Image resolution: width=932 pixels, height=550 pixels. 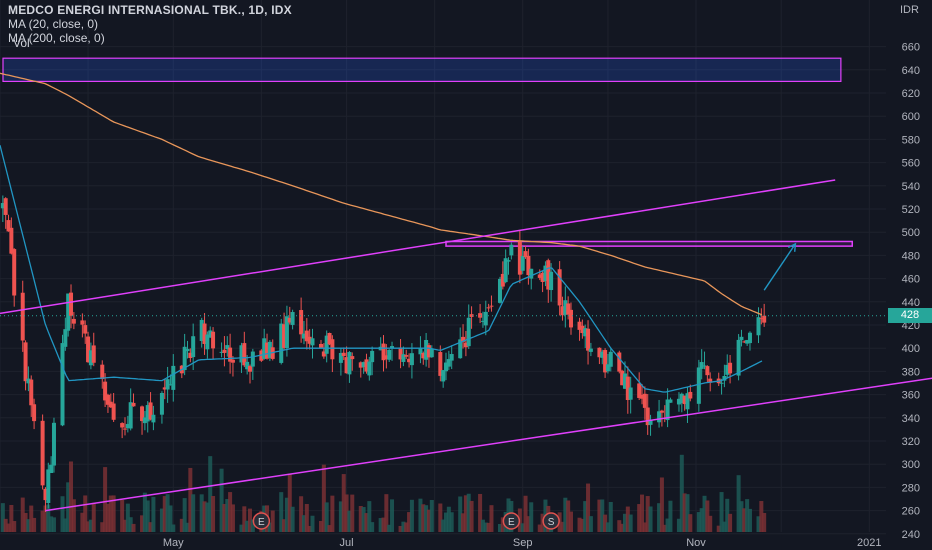 I want to click on symbol-title: MEDCO ENERGI INTERNASIONAL TBK., 1D, IDX, so click(x=150, y=10).